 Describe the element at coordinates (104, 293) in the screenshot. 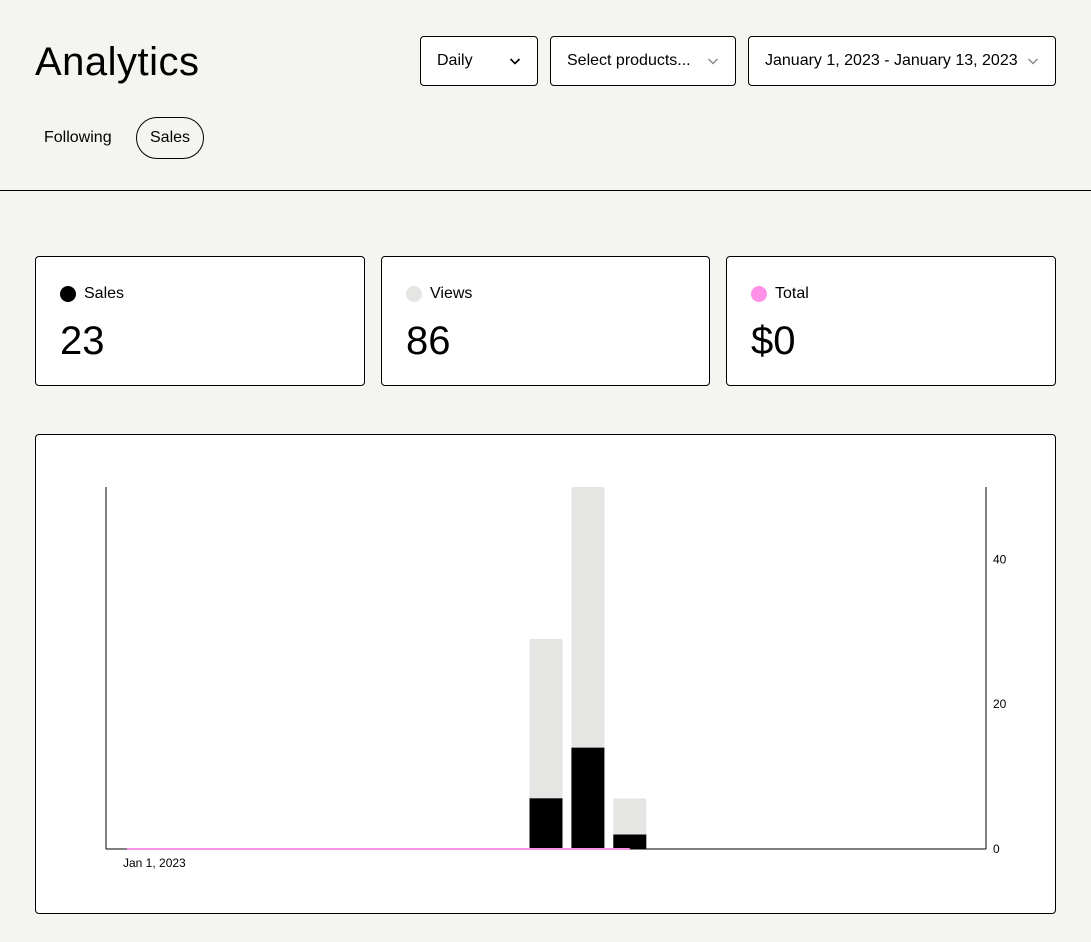

I see `sales-stat-label: Sales` at that location.